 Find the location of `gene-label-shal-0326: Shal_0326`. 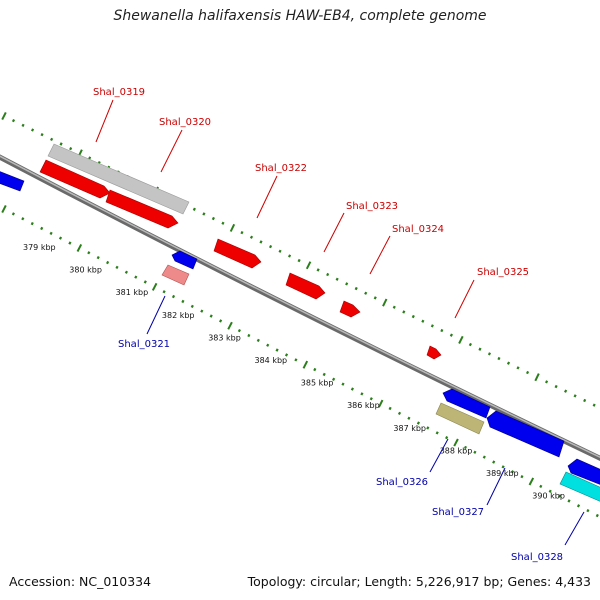

gene-label-shal-0326: Shal_0326 is located at coordinates (402, 482).